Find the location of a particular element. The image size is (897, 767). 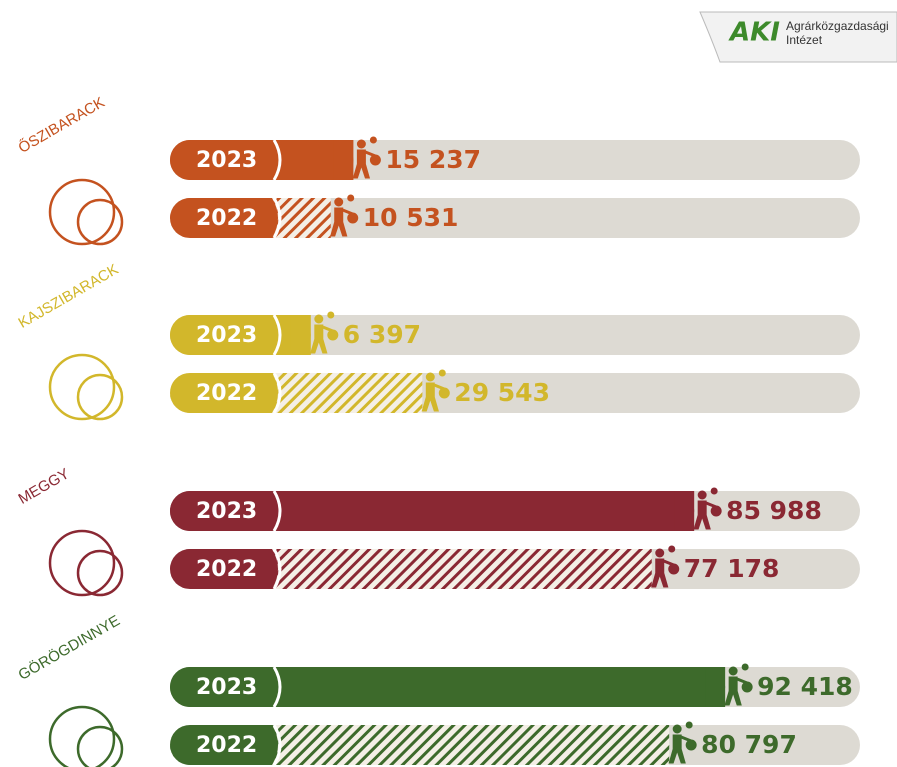

value-label: 80 797 is located at coordinates (749, 744).